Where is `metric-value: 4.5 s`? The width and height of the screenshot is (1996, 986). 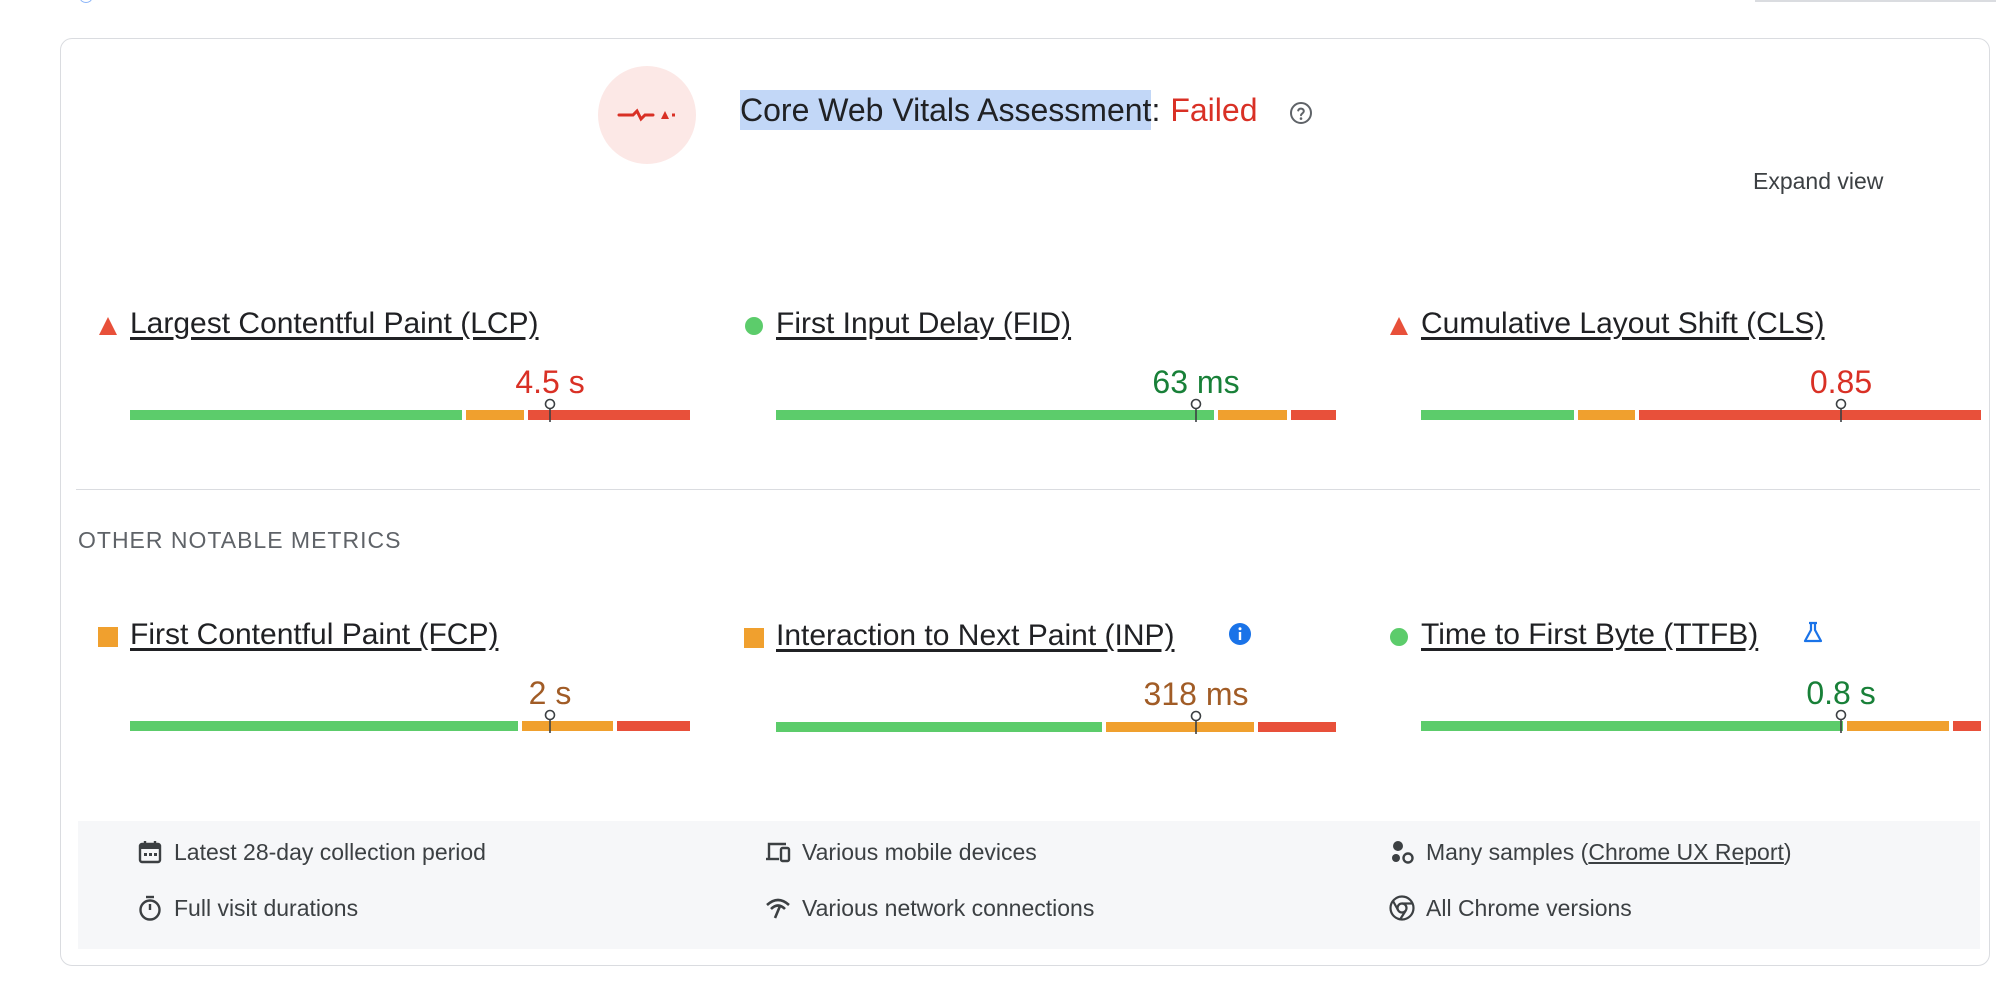 metric-value: 4.5 s is located at coordinates (550, 382).